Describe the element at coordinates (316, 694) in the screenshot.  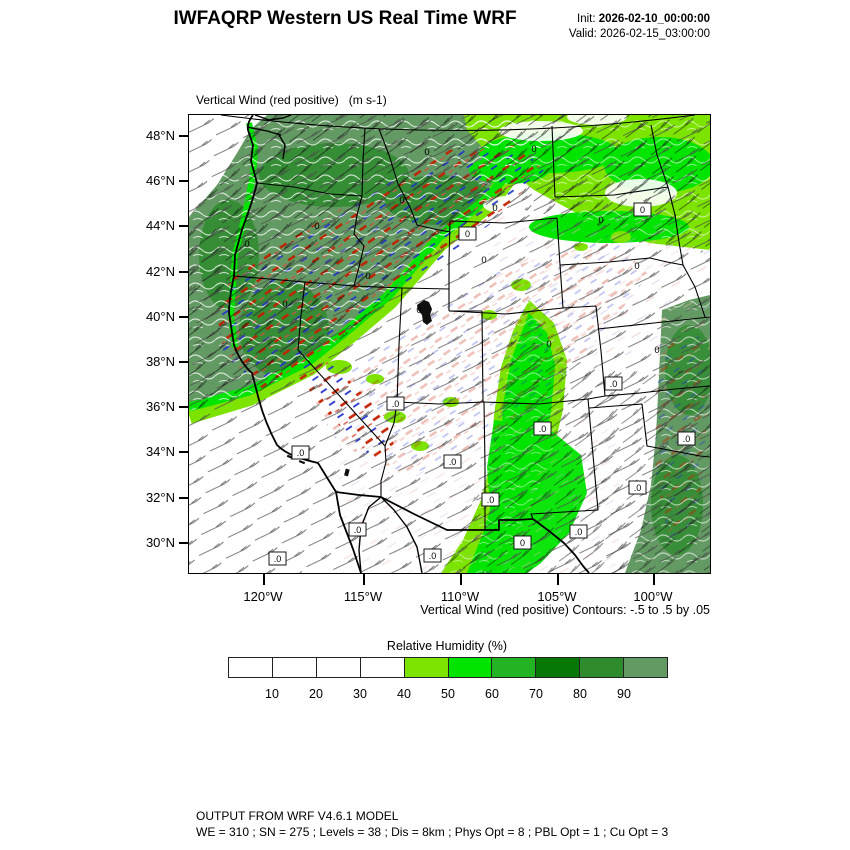
I see `colorbar-tick: 20` at that location.